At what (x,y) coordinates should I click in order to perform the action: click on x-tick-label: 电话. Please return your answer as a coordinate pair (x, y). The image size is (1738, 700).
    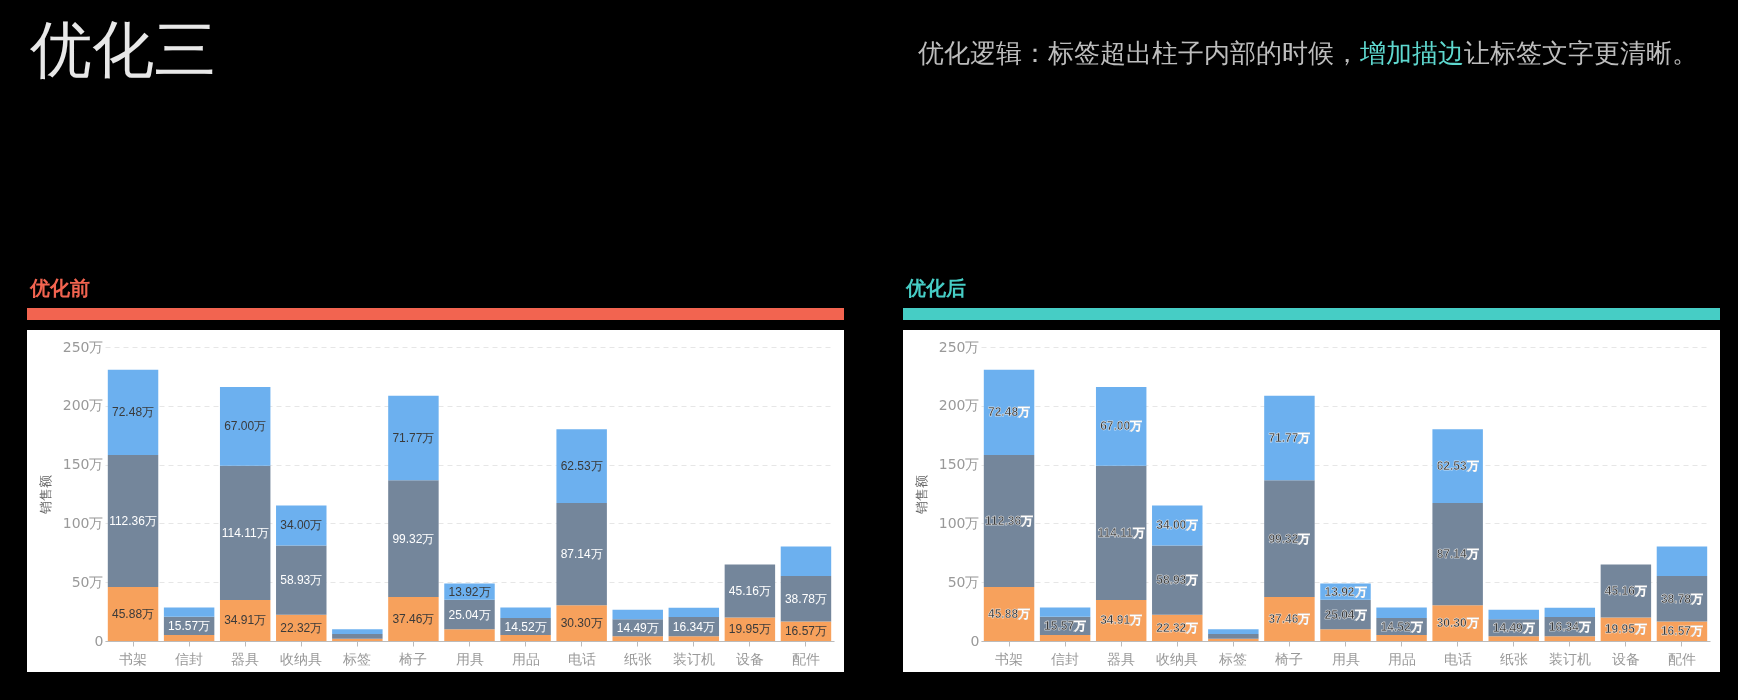
    Looking at the image, I should click on (581, 658).